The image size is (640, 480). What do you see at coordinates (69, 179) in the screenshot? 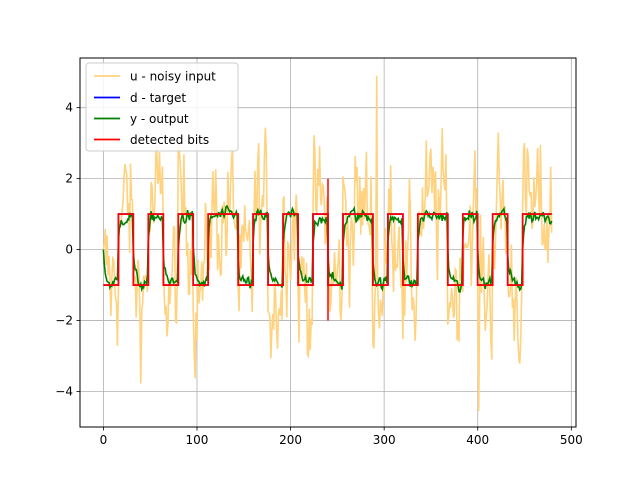
I see `y-tick-label-3: 2` at bounding box center [69, 179].